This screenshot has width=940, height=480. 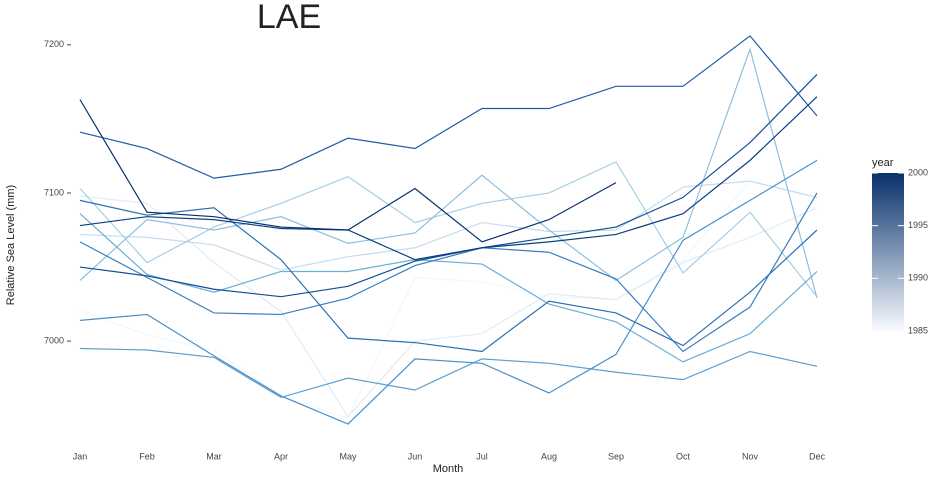 What do you see at coordinates (918, 172) in the screenshot?
I see `colorbar-label: 2000` at bounding box center [918, 172].